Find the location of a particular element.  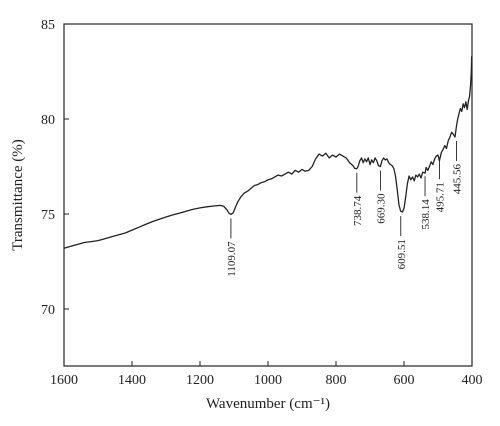

peak-label: 1109.07 is located at coordinates (232, 259).